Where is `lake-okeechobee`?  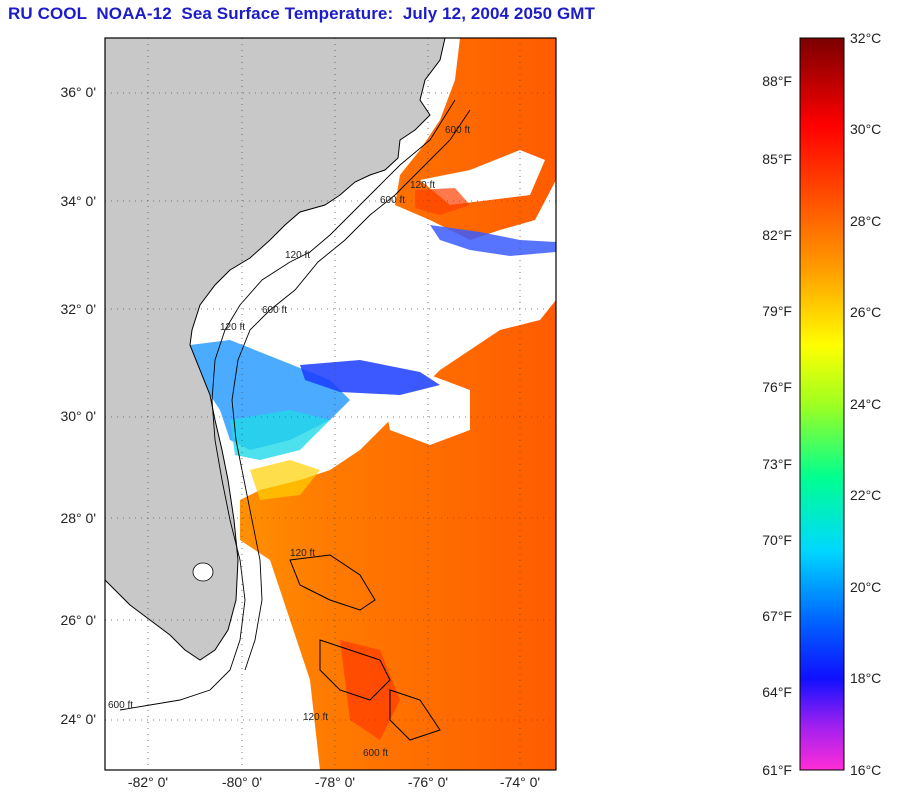 lake-okeechobee is located at coordinates (203, 572).